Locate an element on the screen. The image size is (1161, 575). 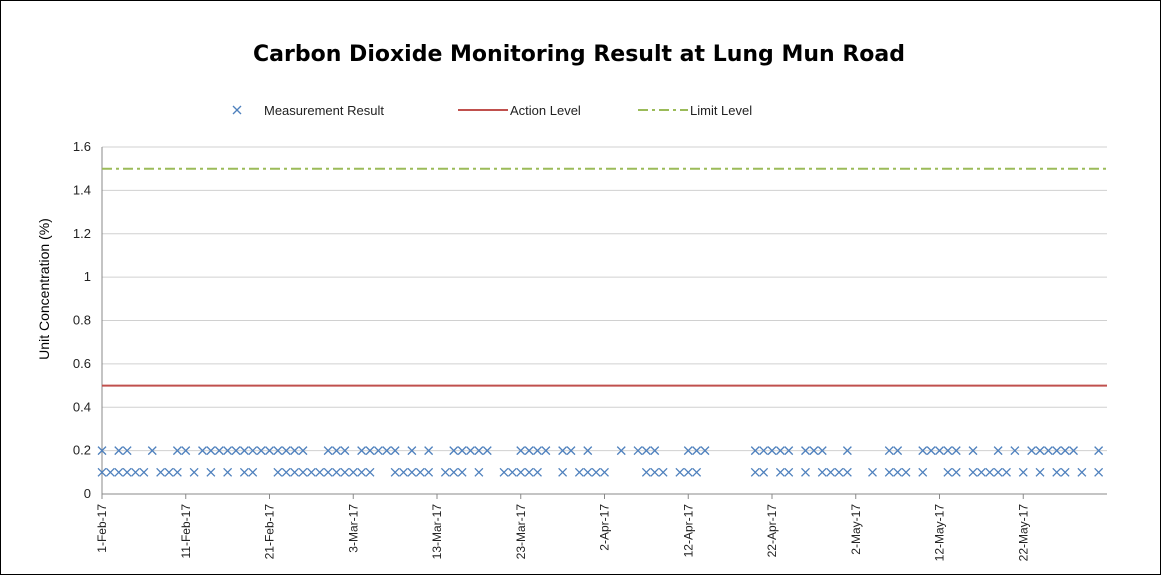
legend-action: Action Level is located at coordinates (519, 110).